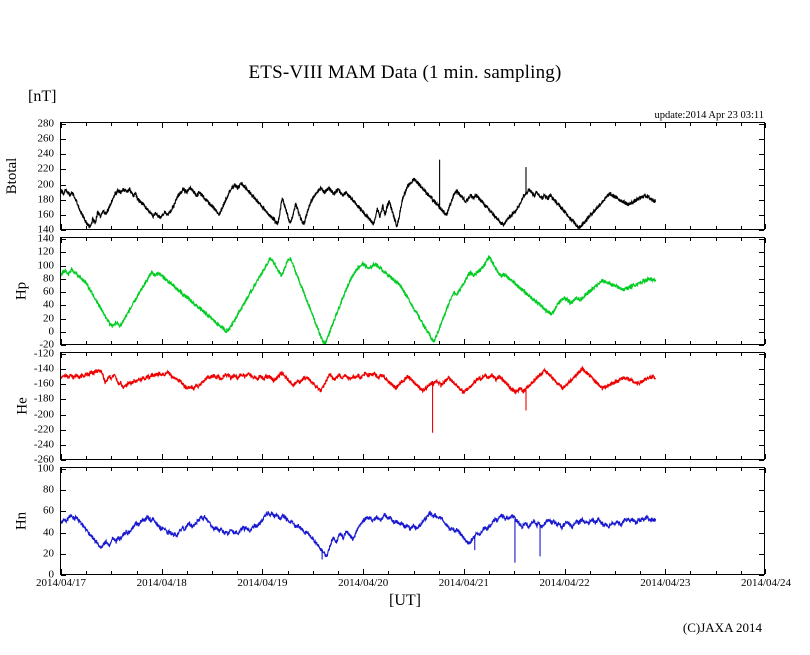  What do you see at coordinates (262, 583) in the screenshot?
I see `x-tick-label: 2014/04/19` at bounding box center [262, 583].